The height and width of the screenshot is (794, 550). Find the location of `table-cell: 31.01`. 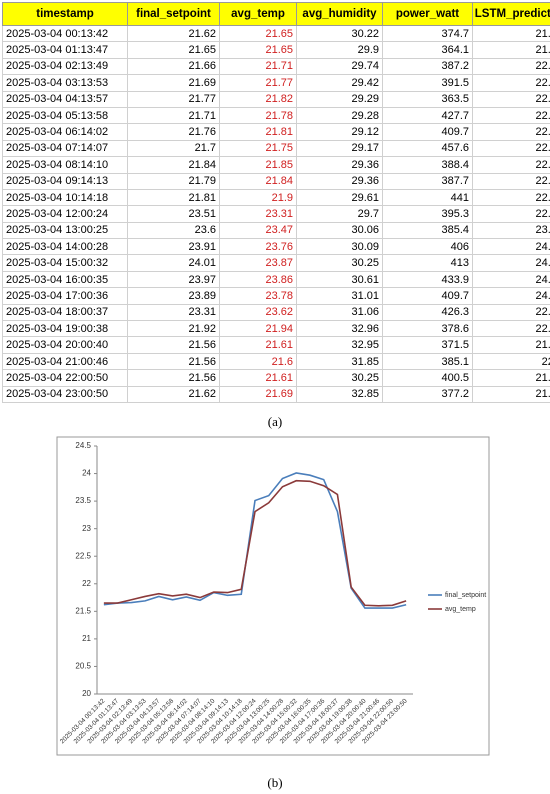

table-cell: 31.01 is located at coordinates (339, 296).